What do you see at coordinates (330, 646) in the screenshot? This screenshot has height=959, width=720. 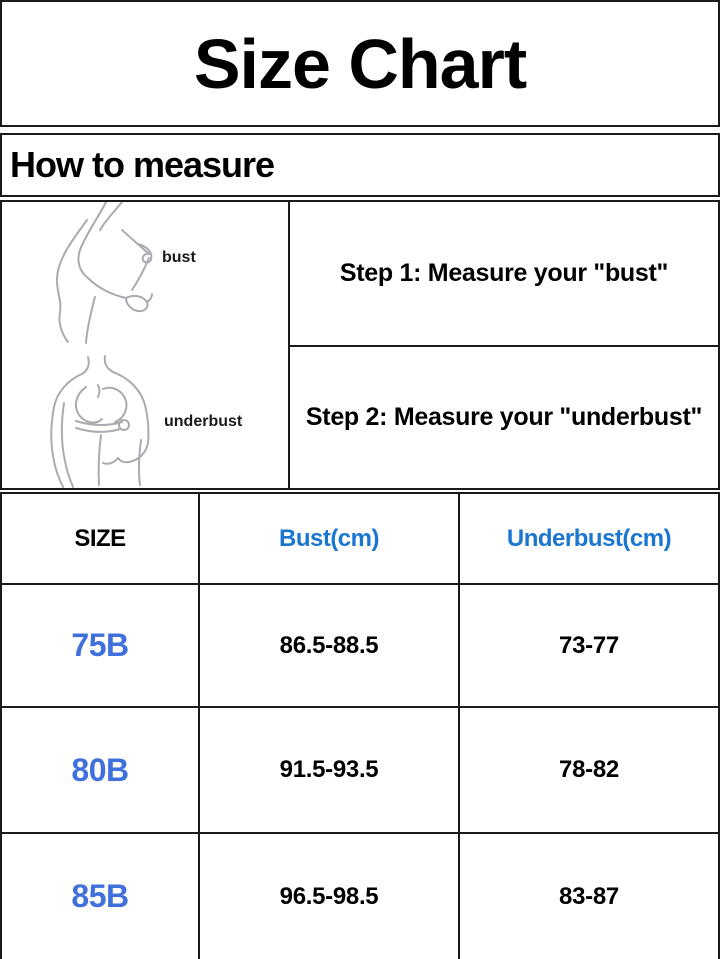 I see `row-75b-bust: 86.5-88.5` at bounding box center [330, 646].